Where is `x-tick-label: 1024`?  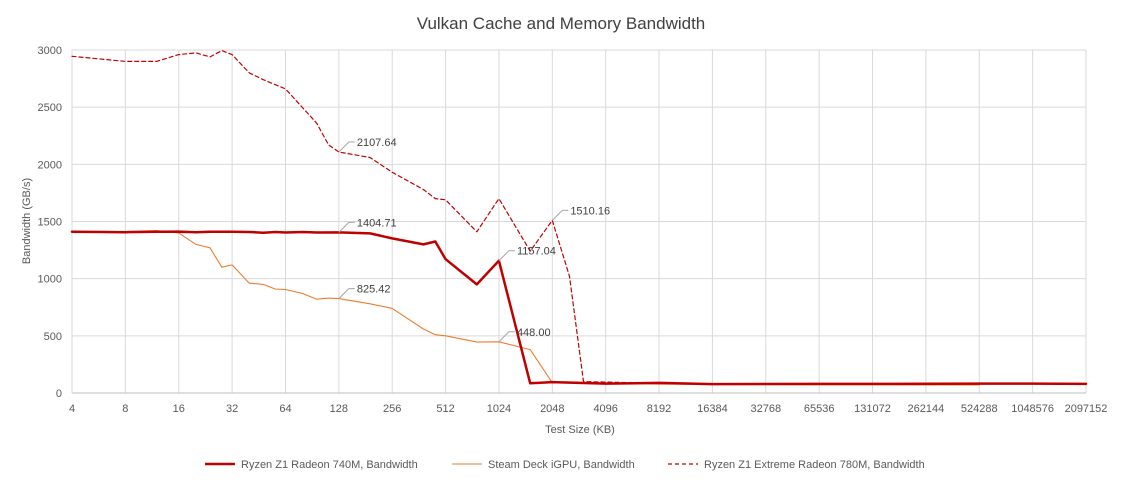 x-tick-label: 1024 is located at coordinates (499, 409).